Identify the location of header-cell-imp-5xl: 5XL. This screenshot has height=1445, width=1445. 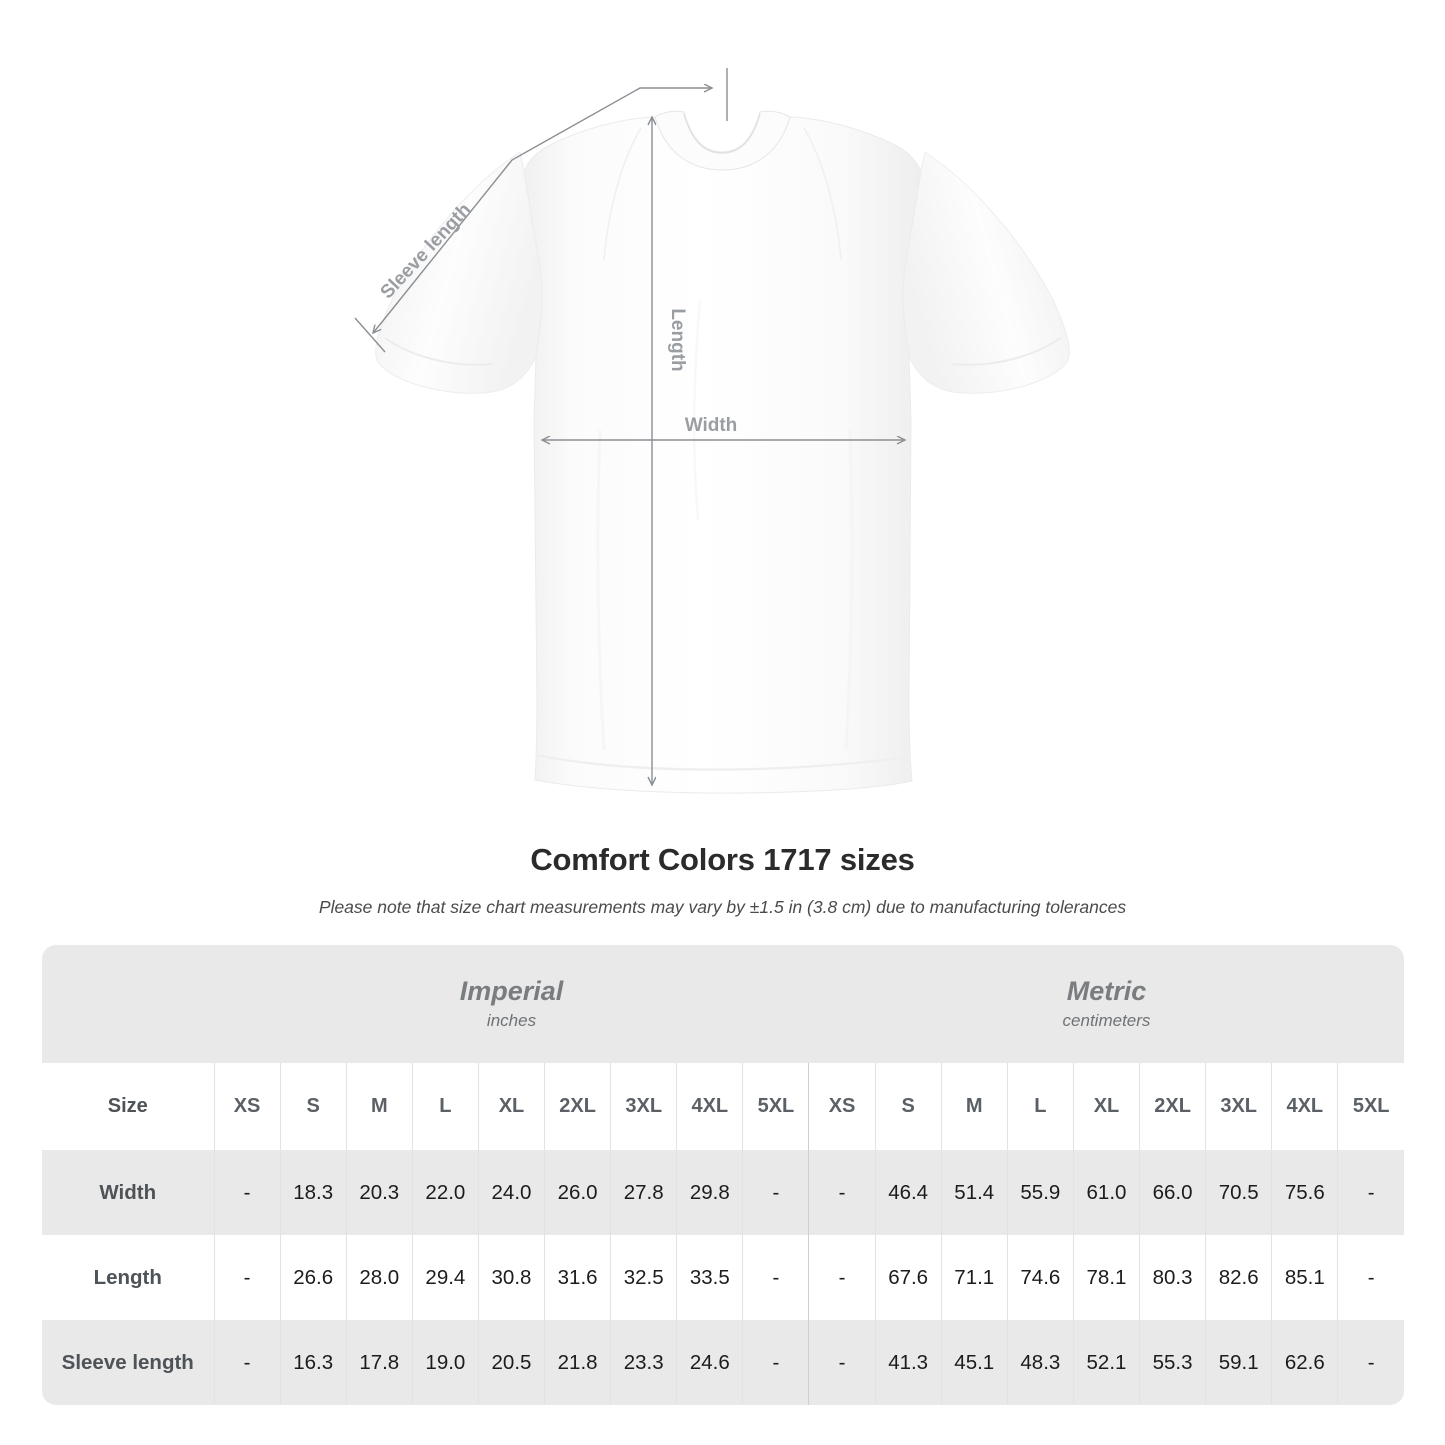
(775, 1106).